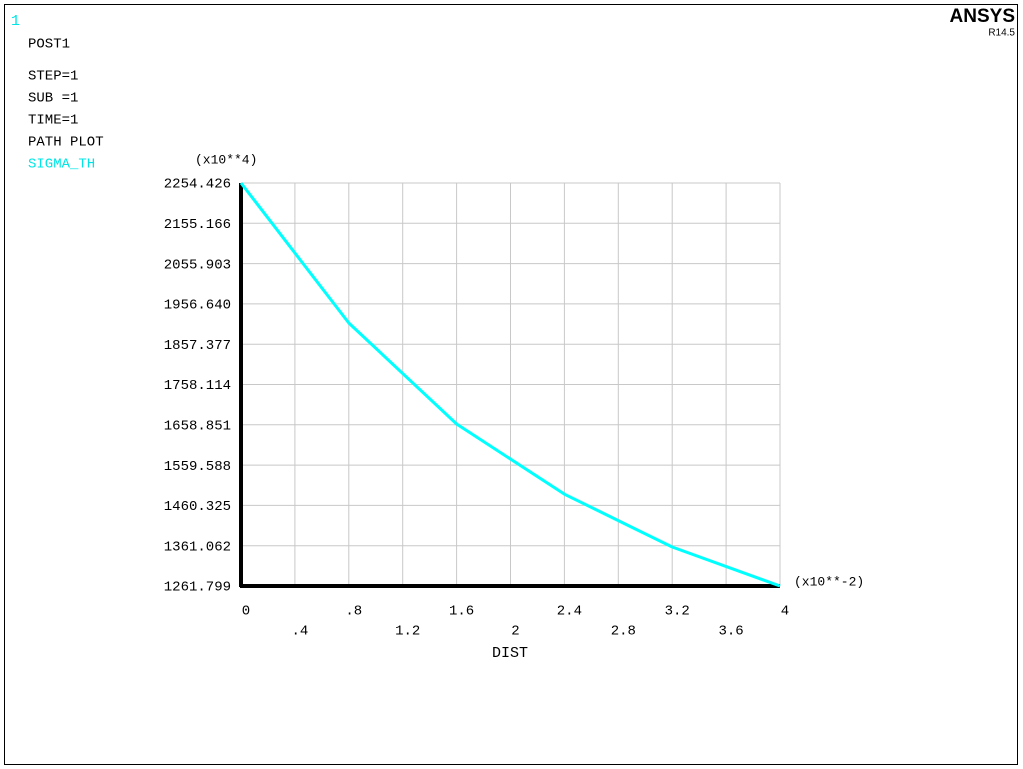 This screenshot has height=769, width=1023. Describe the element at coordinates (829, 581) in the screenshot. I see `x-multiplier: (x10**-2)` at that location.